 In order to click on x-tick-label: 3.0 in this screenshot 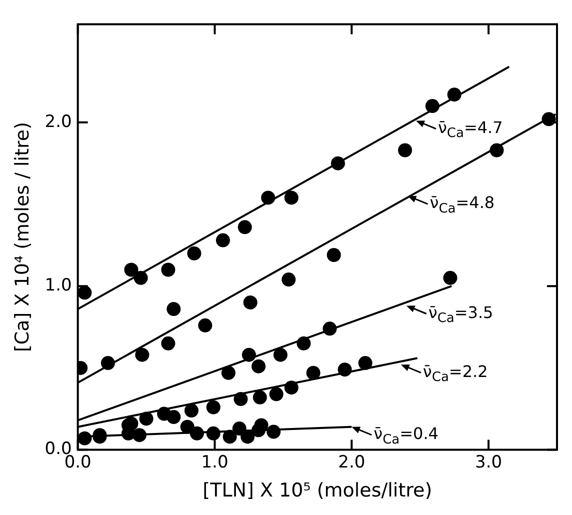, I will do `click(488, 462)`.